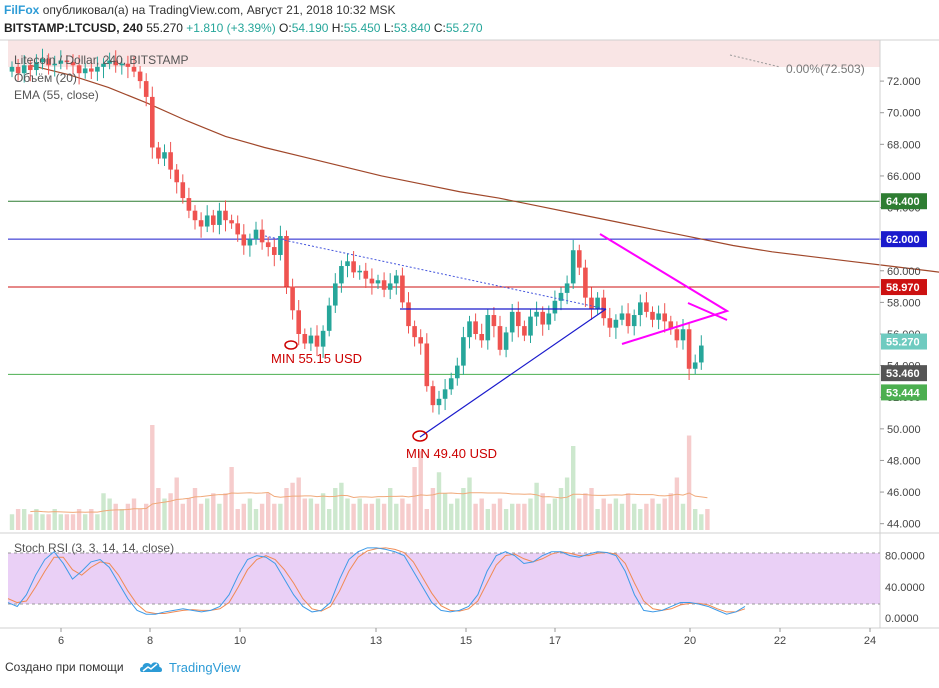 This screenshot has height=688, width=939. I want to click on price-label-58.970: 58.970, so click(904, 287).